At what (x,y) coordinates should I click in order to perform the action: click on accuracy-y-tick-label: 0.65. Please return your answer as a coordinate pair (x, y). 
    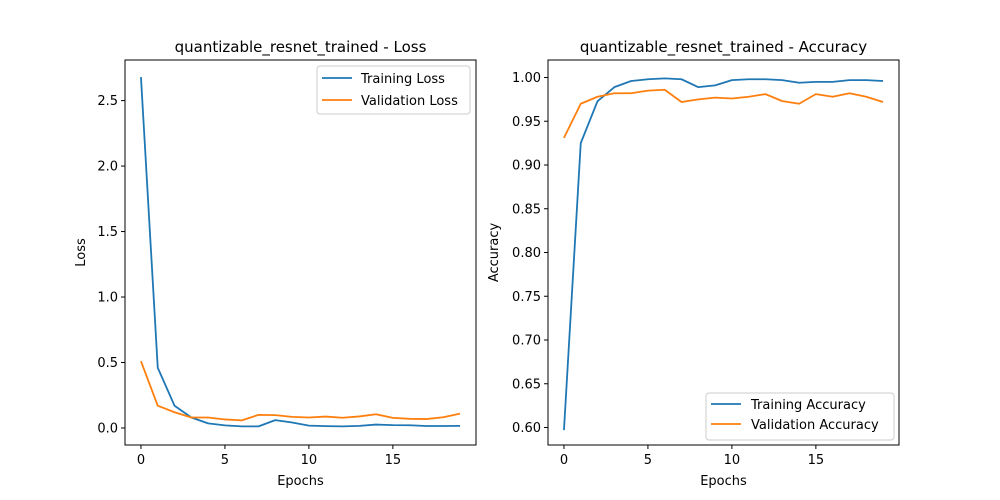
    Looking at the image, I should click on (526, 384).